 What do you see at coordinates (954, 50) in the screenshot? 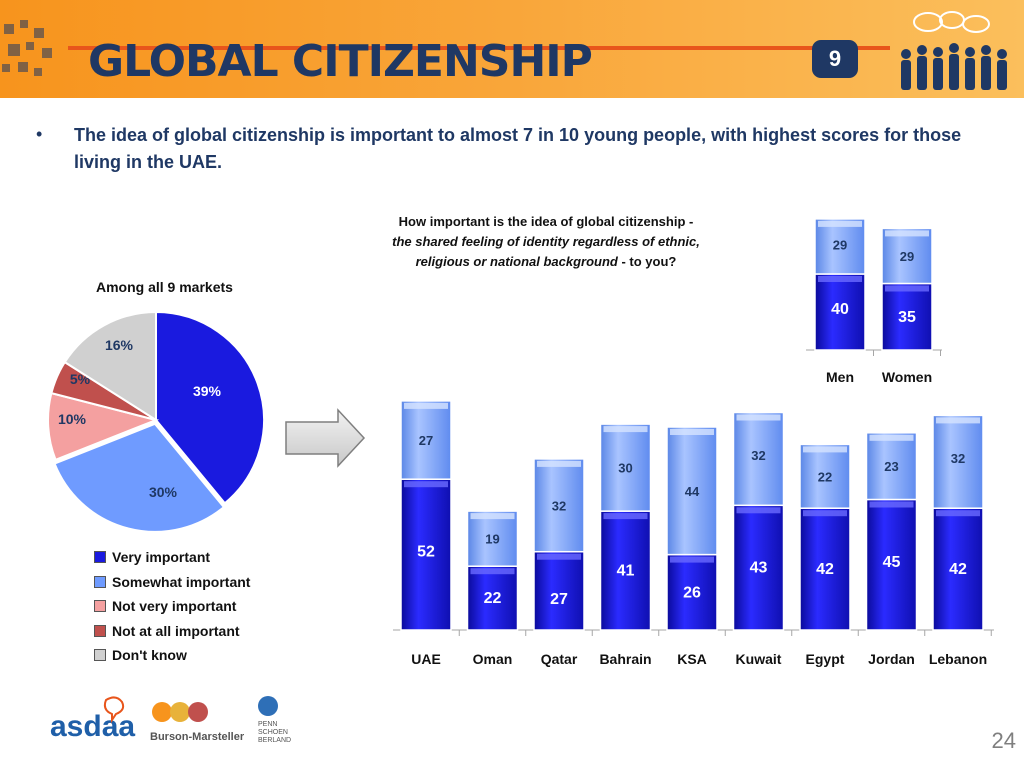
I see `people-silhouettes-icon` at bounding box center [954, 50].